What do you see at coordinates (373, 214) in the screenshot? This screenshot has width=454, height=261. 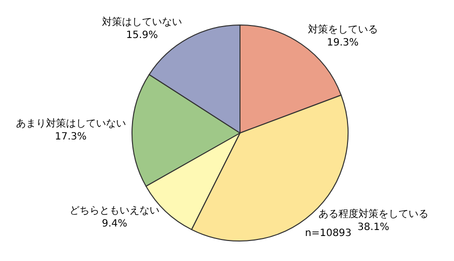 I see `slice-label: ある程度対策をしている` at bounding box center [373, 214].